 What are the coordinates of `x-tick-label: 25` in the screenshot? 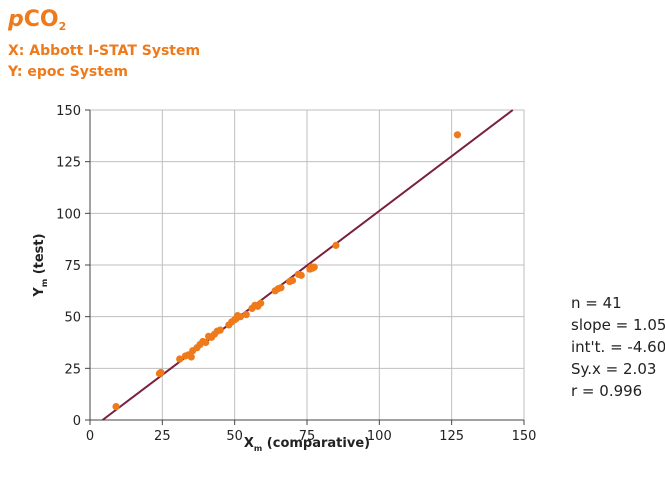 It's located at (162, 436).